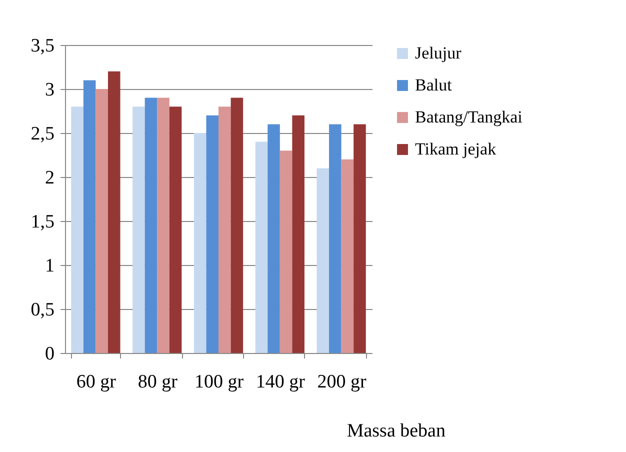 This screenshot has height=452, width=626. What do you see at coordinates (42, 310) in the screenshot?
I see `y-tick-label: 0,5` at bounding box center [42, 310].